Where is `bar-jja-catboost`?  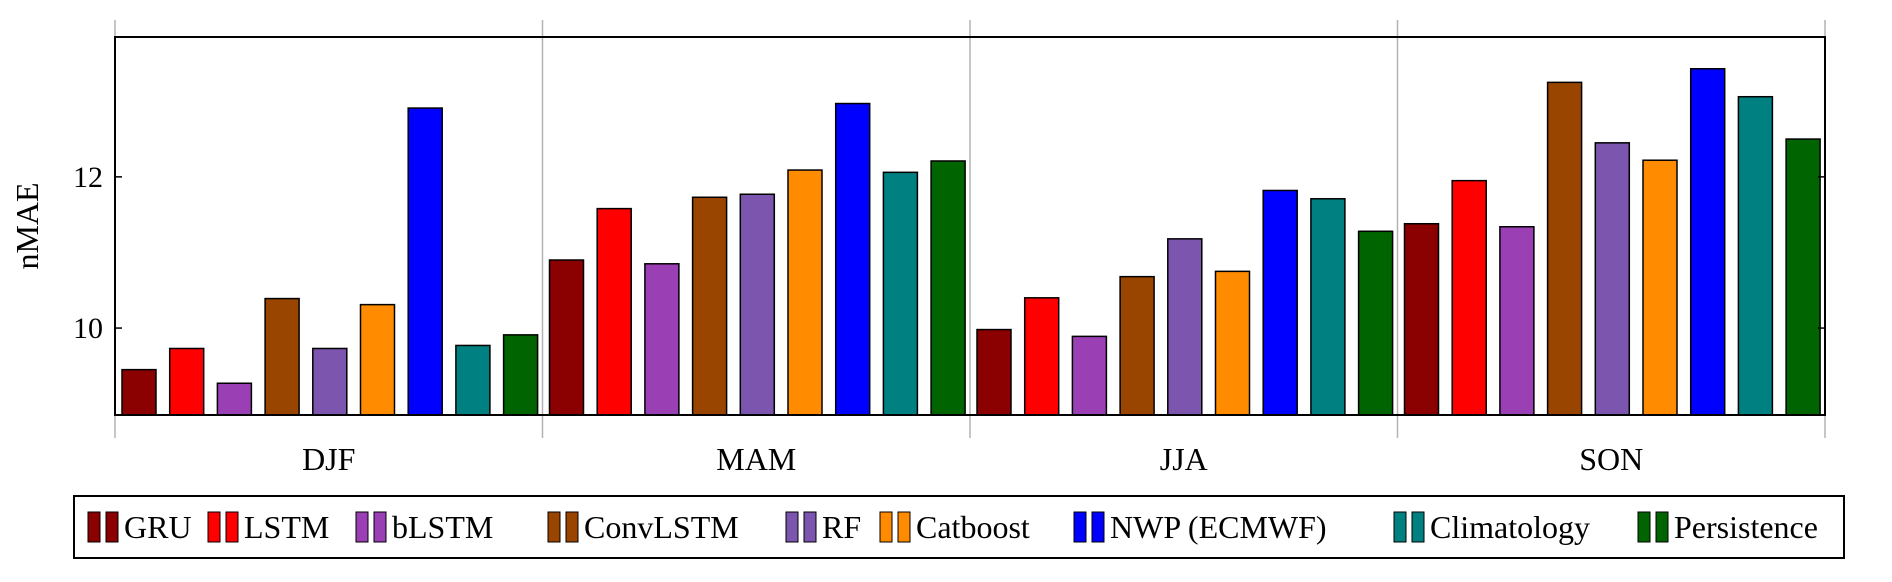
bar-jja-catboost is located at coordinates (1232, 343).